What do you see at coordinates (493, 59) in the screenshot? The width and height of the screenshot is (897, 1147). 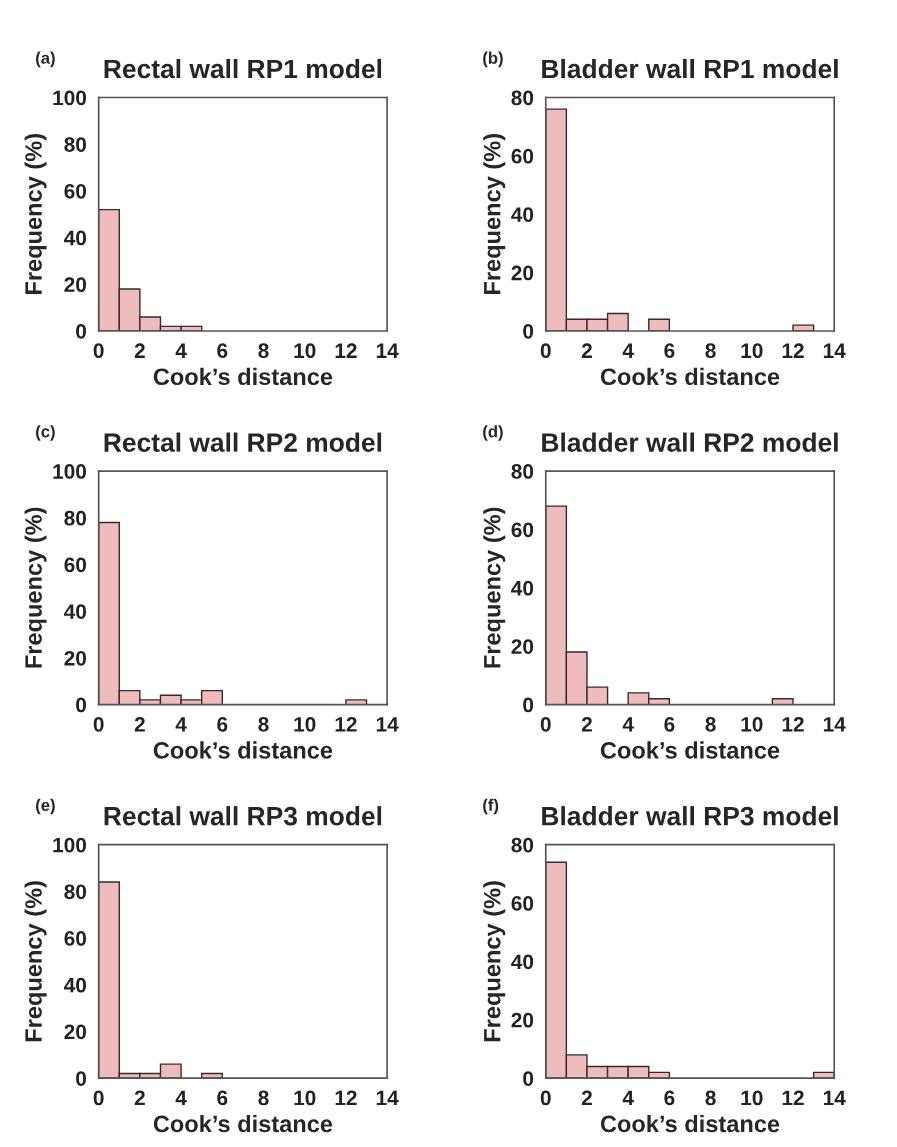 I see `text: (b)` at bounding box center [493, 59].